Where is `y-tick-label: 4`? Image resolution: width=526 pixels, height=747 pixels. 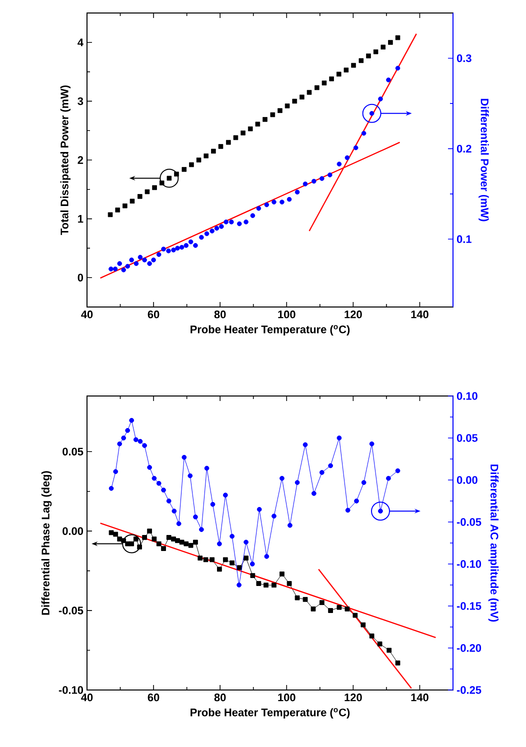 y-tick-label: 4 is located at coordinates (81, 42).